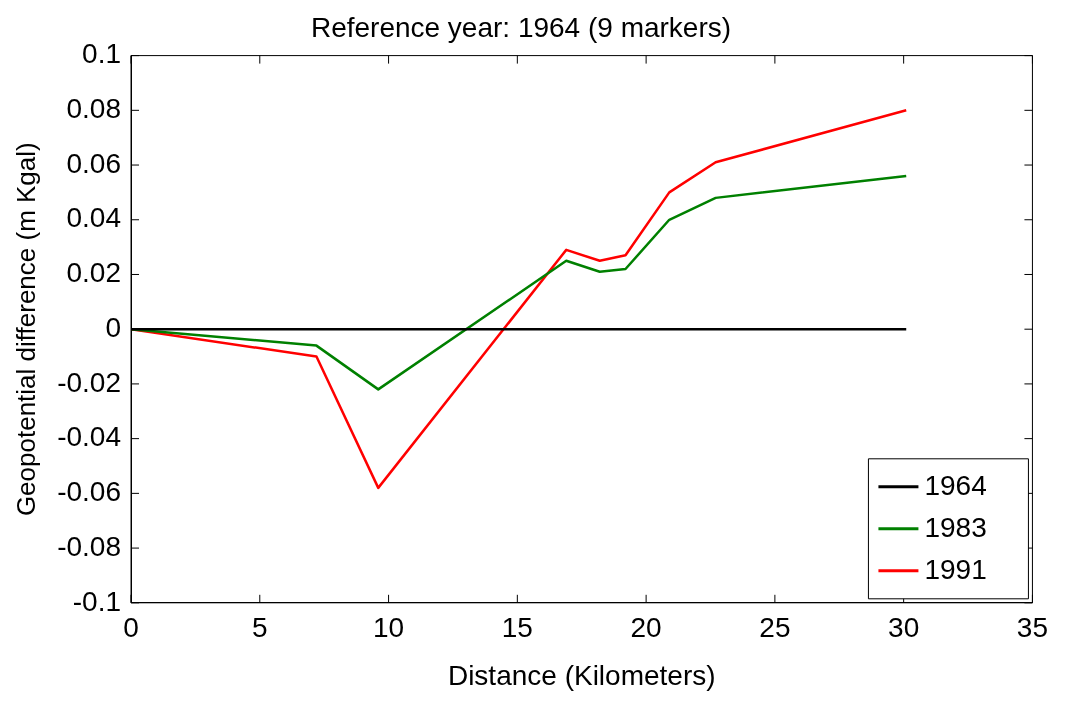 The height and width of the screenshot is (706, 1069). Describe the element at coordinates (89, 382) in the screenshot. I see `y-tick-label: -0.02` at that location.